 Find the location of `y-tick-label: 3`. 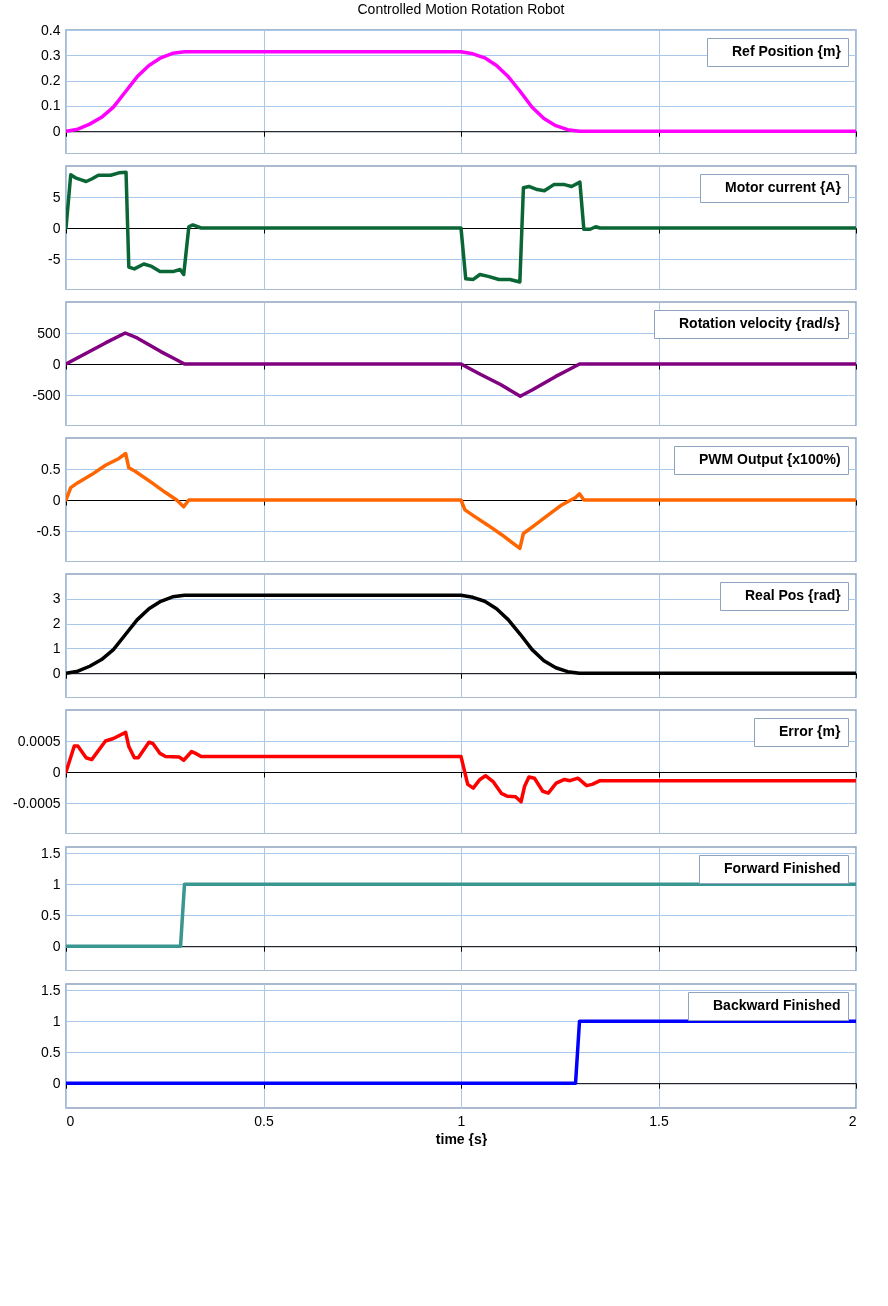

y-tick-label: 3 is located at coordinates (56, 598).